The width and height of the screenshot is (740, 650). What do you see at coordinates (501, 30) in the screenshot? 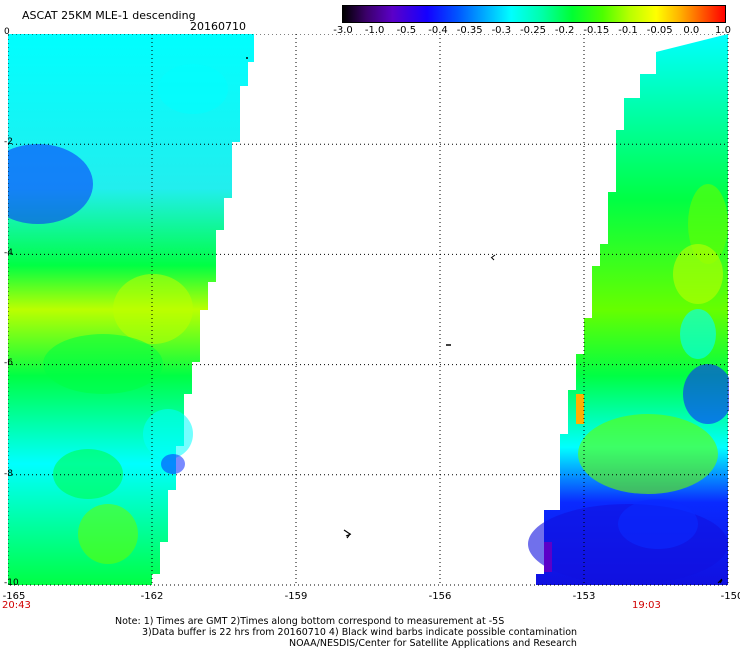
I see `color-scale-tick-label: -0.3` at bounding box center [501, 30].